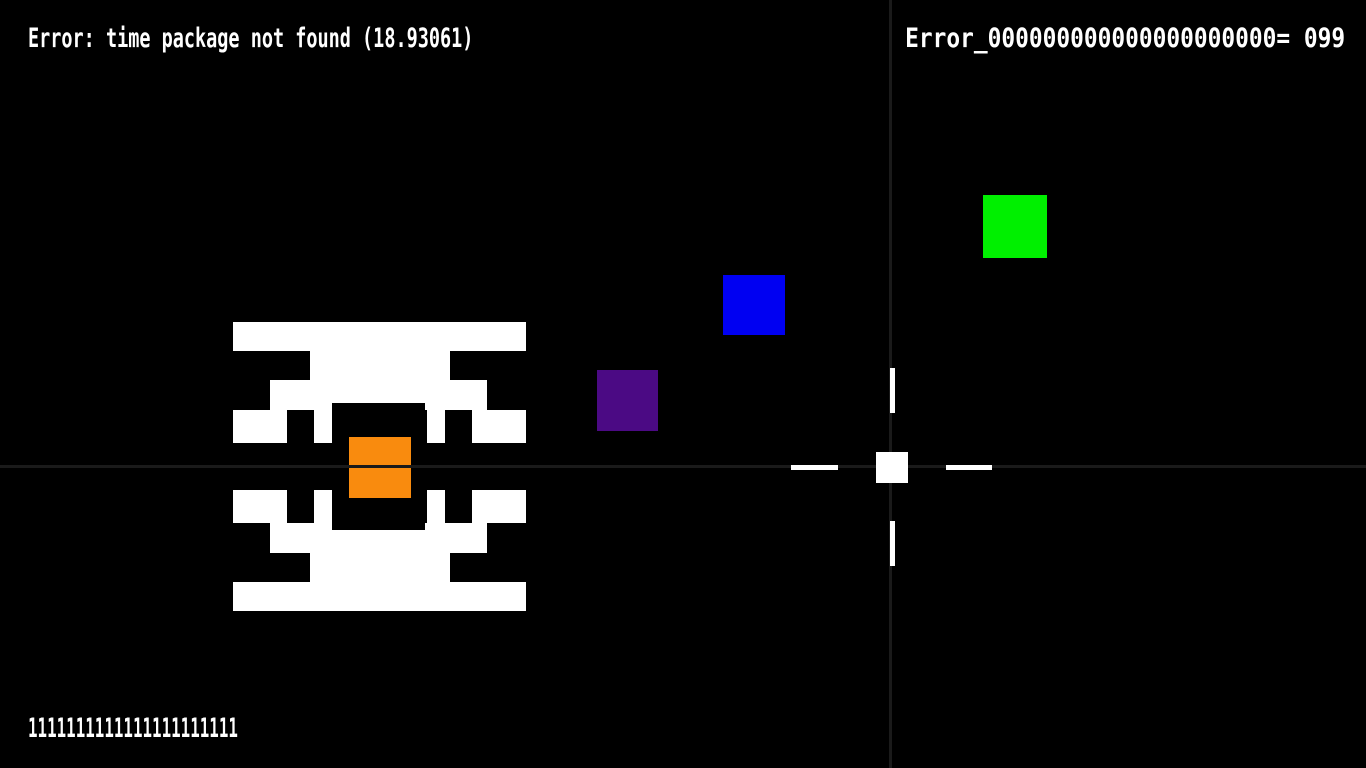 This screenshot has width=1366, height=768. I want to click on error-message-left: Error: time package not found (18.93061), so click(251, 38).